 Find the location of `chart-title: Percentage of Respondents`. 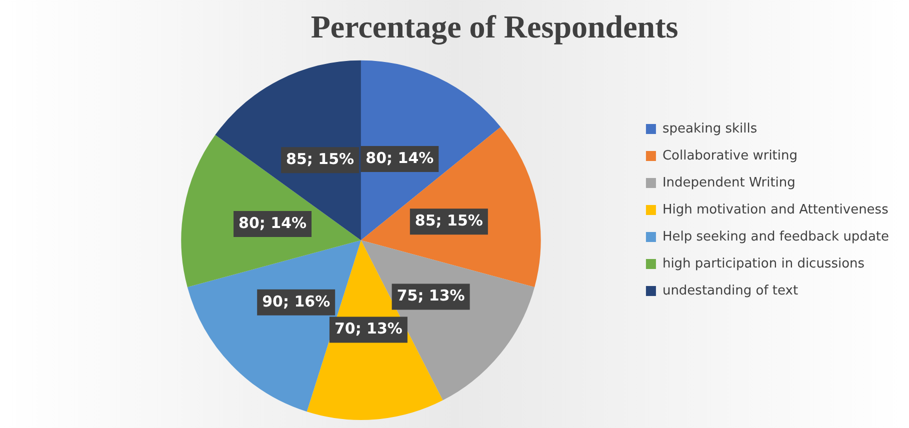

chart-title: Percentage of Respondents is located at coordinates (494, 27).